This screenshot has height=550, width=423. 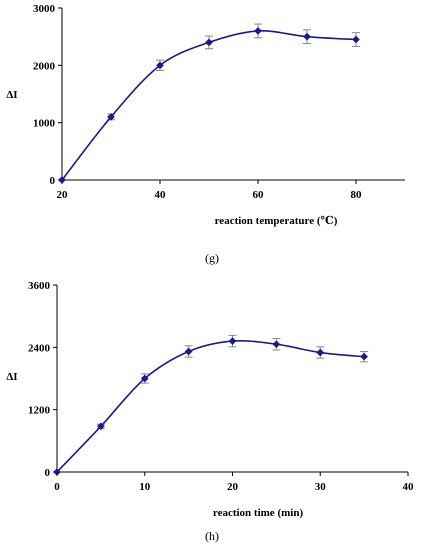 I want to click on x-tick-label: 80, so click(x=357, y=195).